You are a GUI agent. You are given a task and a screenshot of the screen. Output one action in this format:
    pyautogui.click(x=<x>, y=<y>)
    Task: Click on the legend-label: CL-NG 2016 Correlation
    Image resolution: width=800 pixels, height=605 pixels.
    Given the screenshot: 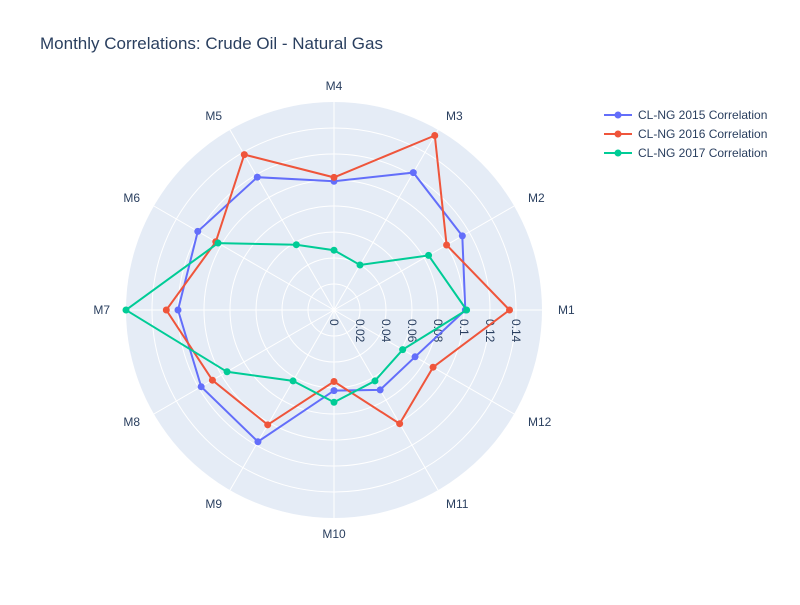 What is the action you would take?
    pyautogui.click(x=702, y=134)
    